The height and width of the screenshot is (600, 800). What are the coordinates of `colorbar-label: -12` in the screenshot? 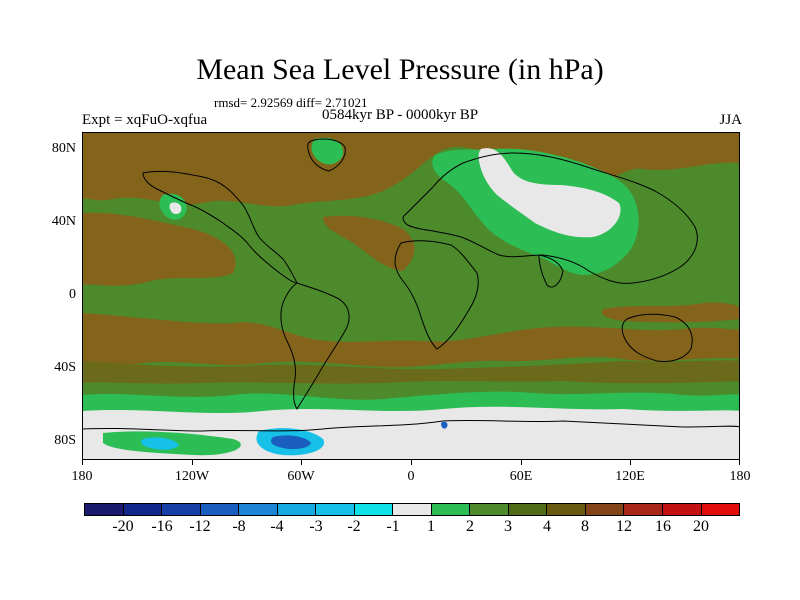 It's located at (200, 526).